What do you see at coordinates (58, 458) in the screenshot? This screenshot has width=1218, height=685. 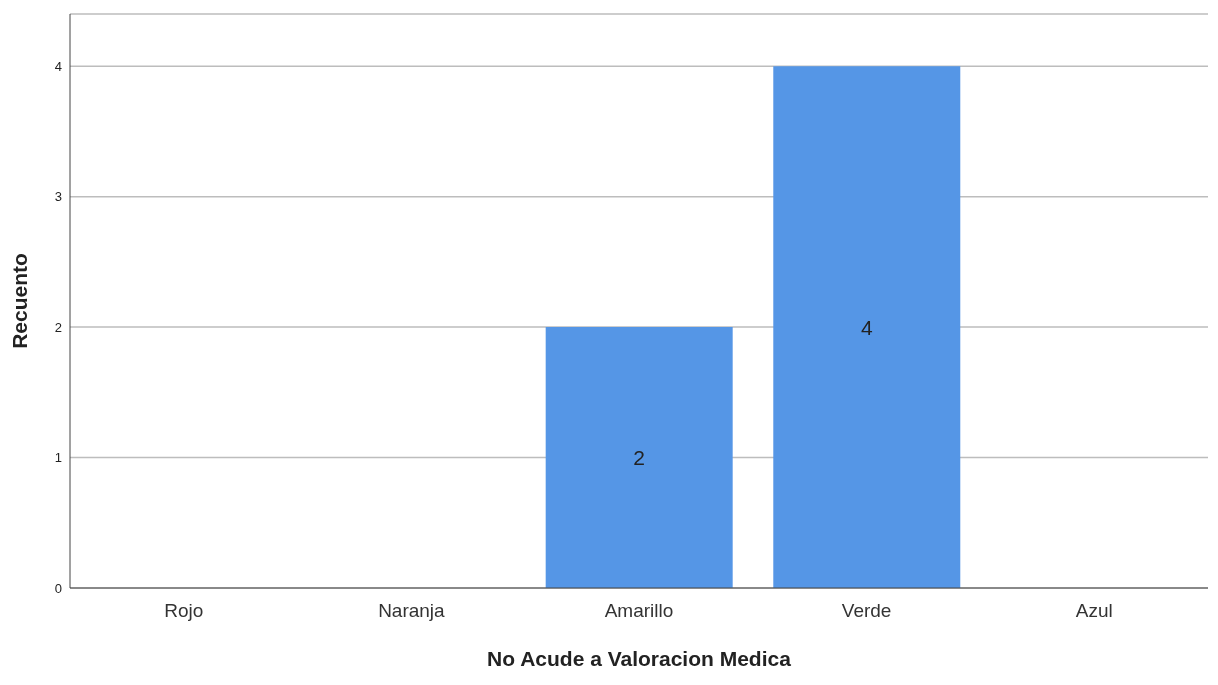 I see `y-tick-label: 1` at bounding box center [58, 458].